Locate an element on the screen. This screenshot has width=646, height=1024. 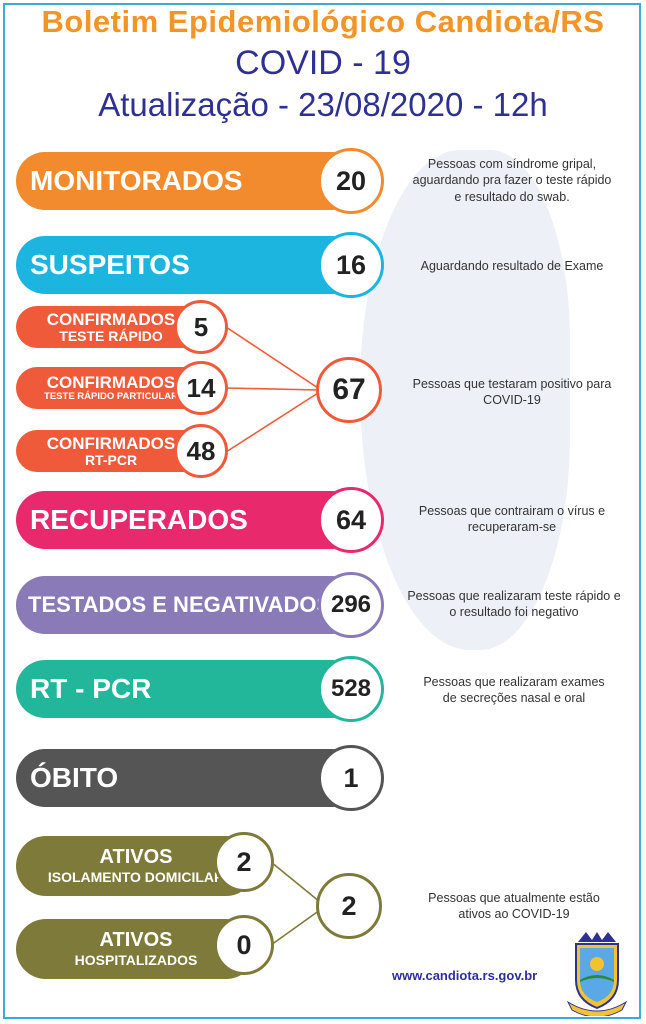
hospitalizados-label: HOSPITALIZADOS is located at coordinates (136, 960).